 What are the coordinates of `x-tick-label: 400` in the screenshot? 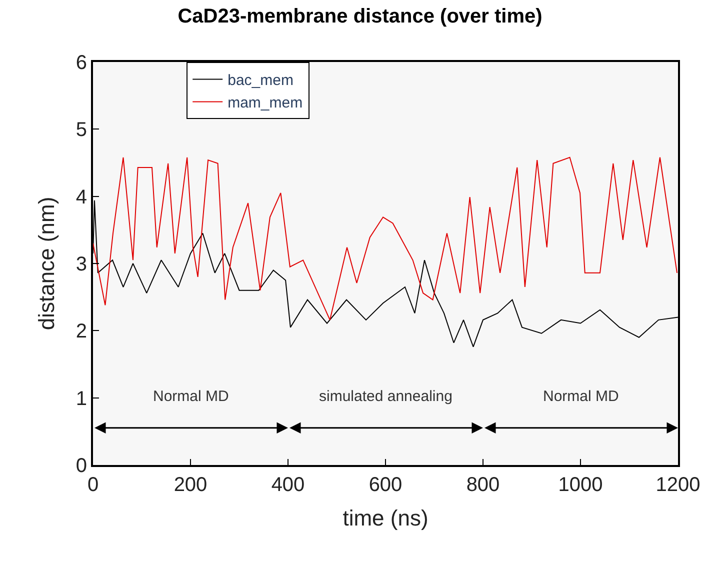 It's located at (288, 485).